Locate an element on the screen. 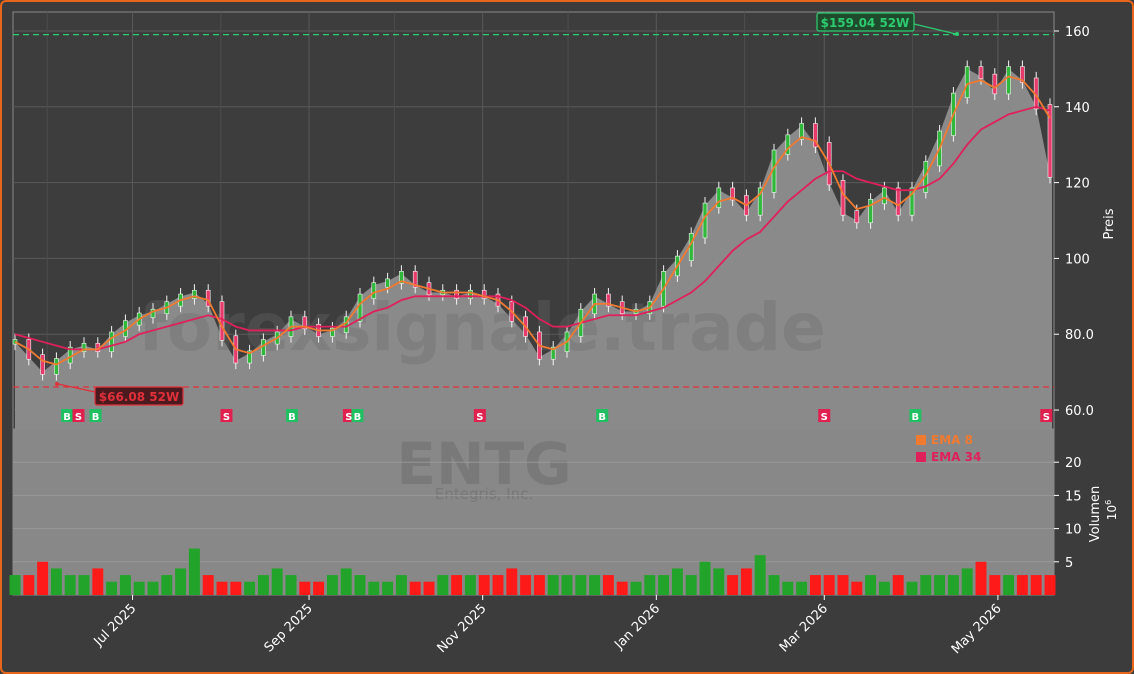 Image resolution: width=1134 pixels, height=674 pixels. price-axis-label: Preis is located at coordinates (1109, 223).